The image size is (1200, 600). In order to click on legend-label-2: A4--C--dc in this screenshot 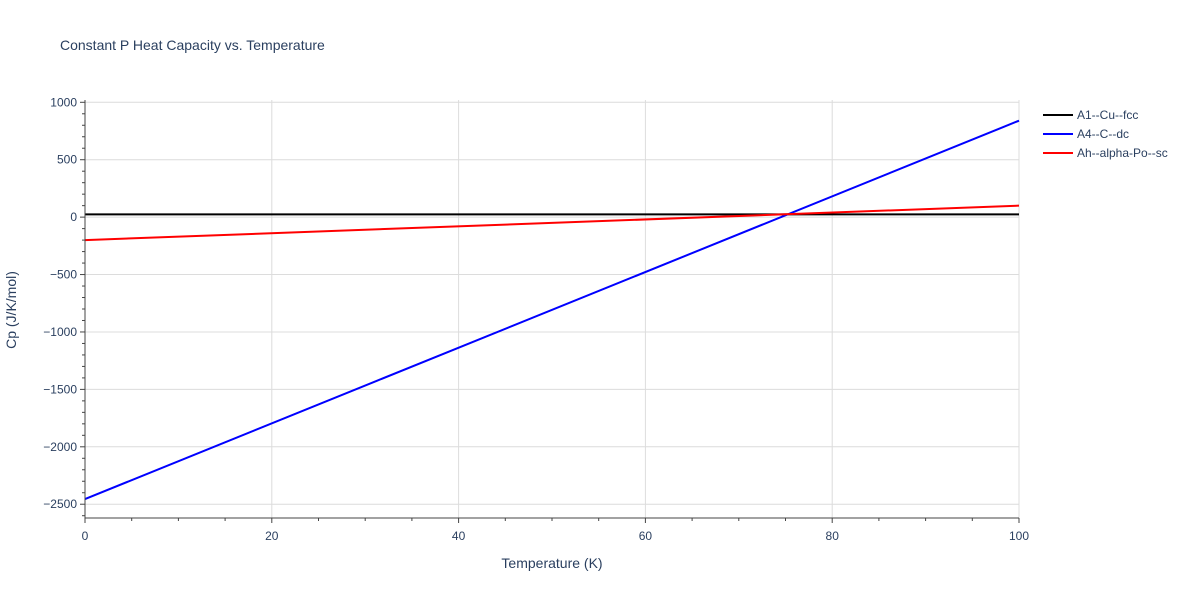, I will do `click(1103, 134)`.